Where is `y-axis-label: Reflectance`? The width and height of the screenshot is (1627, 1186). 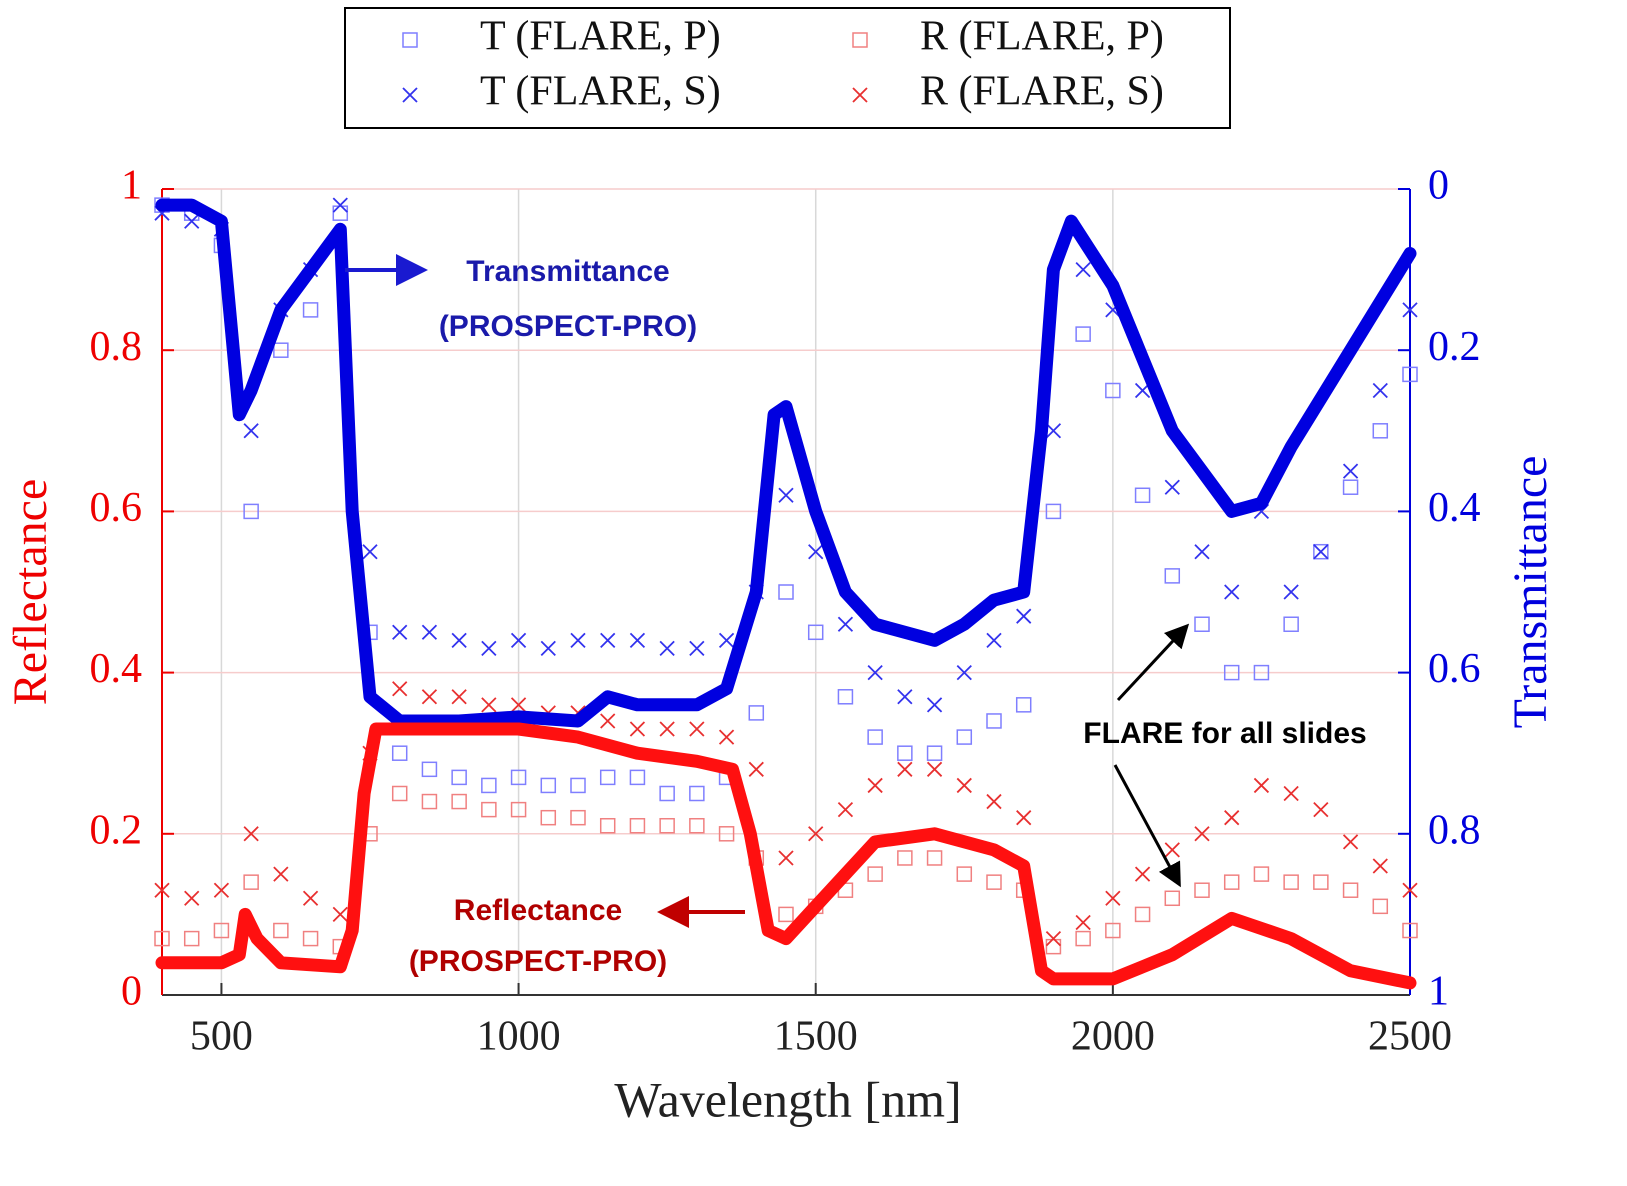 y-axis-label: Reflectance is located at coordinates (30, 592).